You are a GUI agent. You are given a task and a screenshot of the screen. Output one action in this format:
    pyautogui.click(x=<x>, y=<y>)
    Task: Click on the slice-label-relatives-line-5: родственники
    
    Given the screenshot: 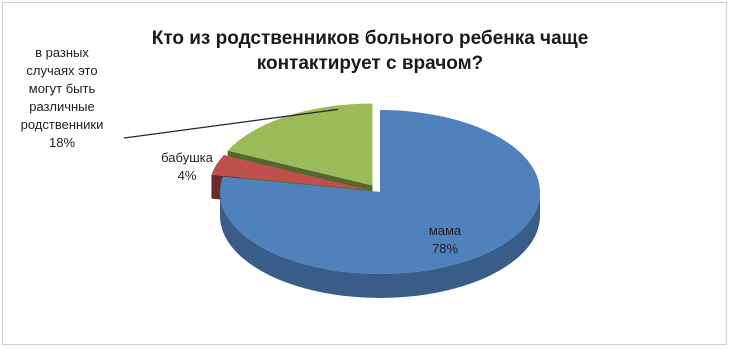 What is the action you would take?
    pyautogui.click(x=62, y=124)
    